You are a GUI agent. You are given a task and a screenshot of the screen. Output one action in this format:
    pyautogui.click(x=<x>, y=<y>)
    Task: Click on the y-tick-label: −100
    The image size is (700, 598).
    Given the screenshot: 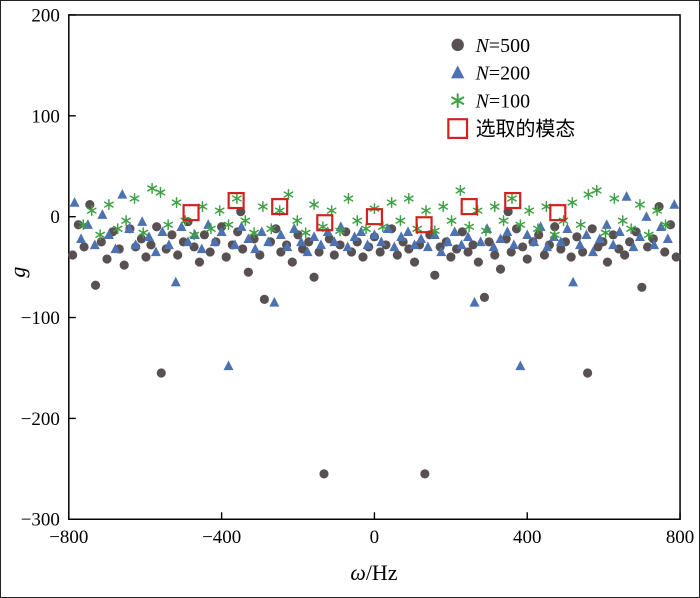 What is the action you would take?
    pyautogui.click(x=40, y=318)
    